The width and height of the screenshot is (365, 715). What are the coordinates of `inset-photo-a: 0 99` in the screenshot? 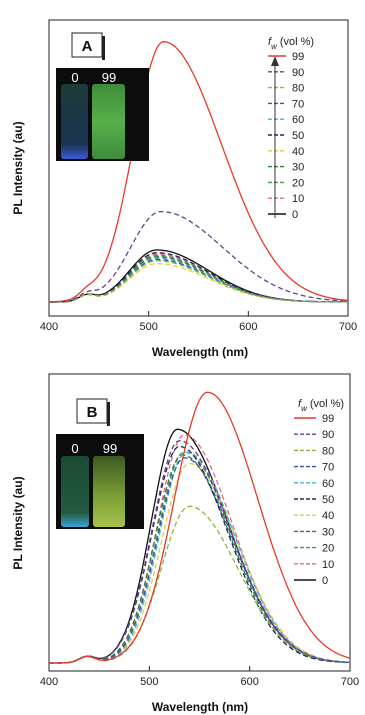 It's located at (102, 114).